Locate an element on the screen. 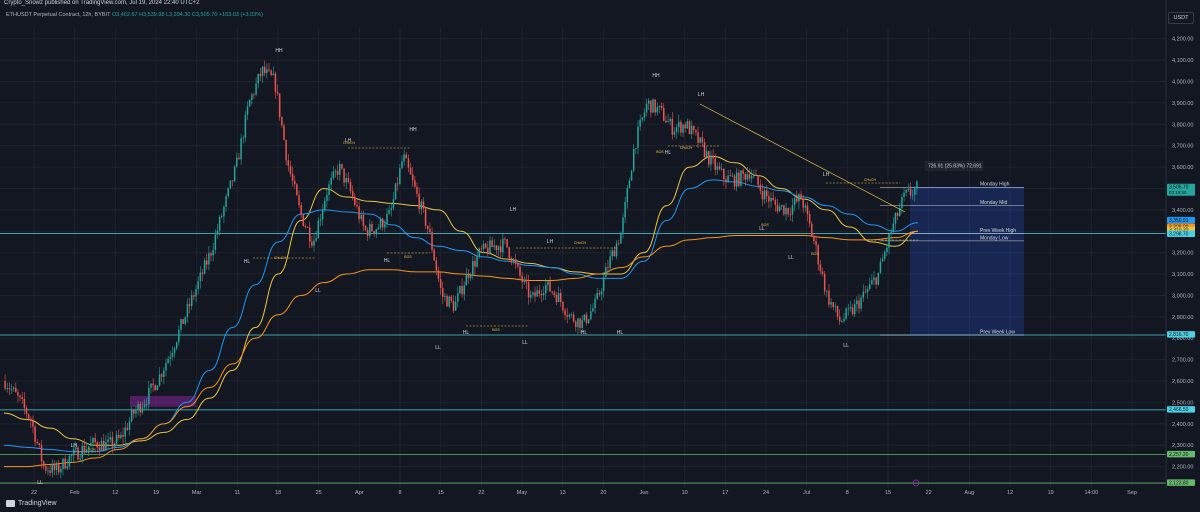 Image resolution: width=1200 pixels, height=512 pixels. structure-label: LH is located at coordinates (550, 242).